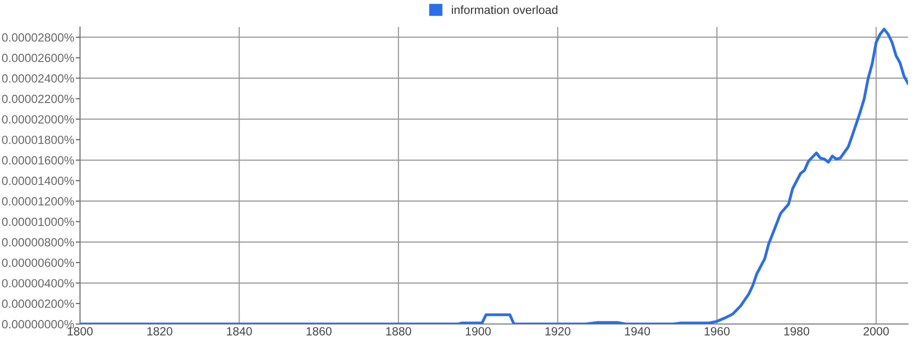 This screenshot has width=914, height=351. I want to click on y-tick-label: 0.00002400%, so click(38, 78).